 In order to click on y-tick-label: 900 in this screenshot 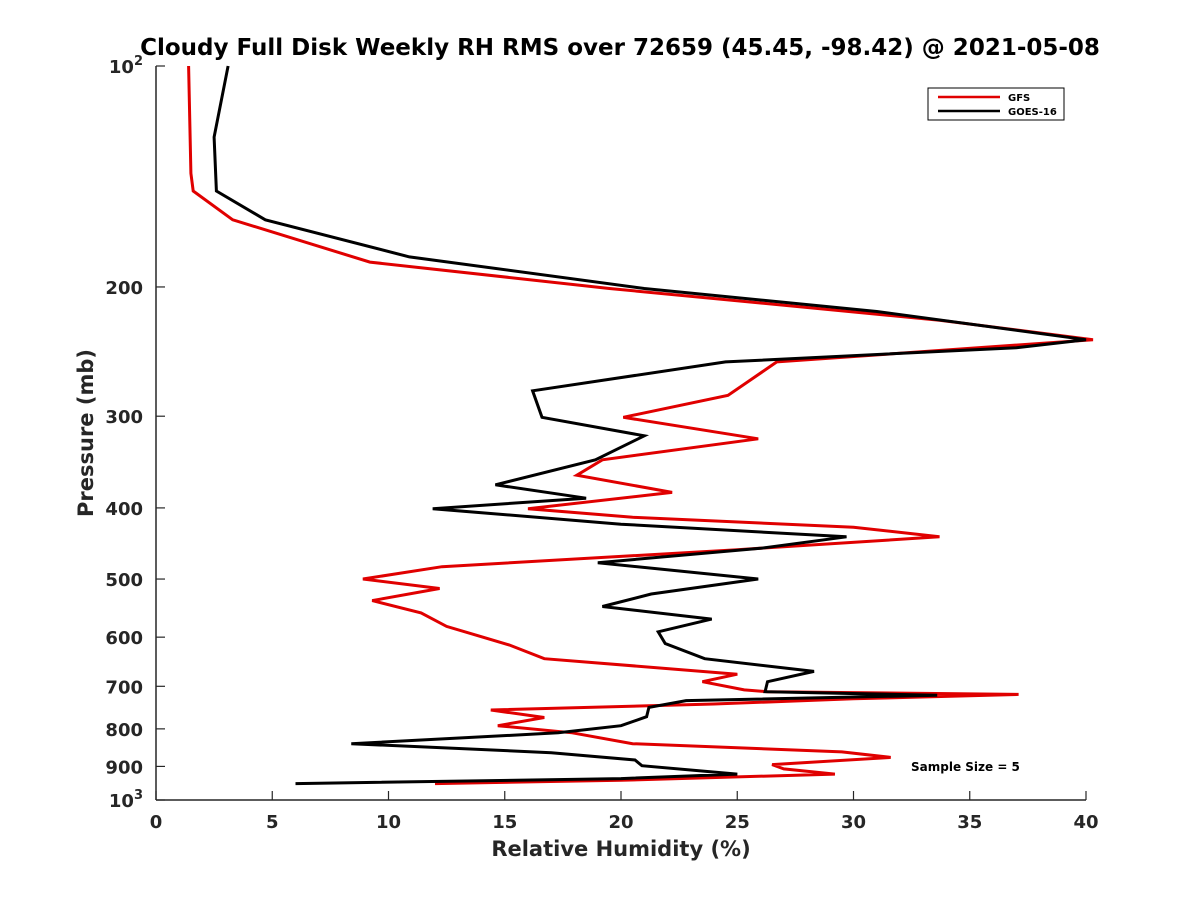, I will do `click(124, 767)`.